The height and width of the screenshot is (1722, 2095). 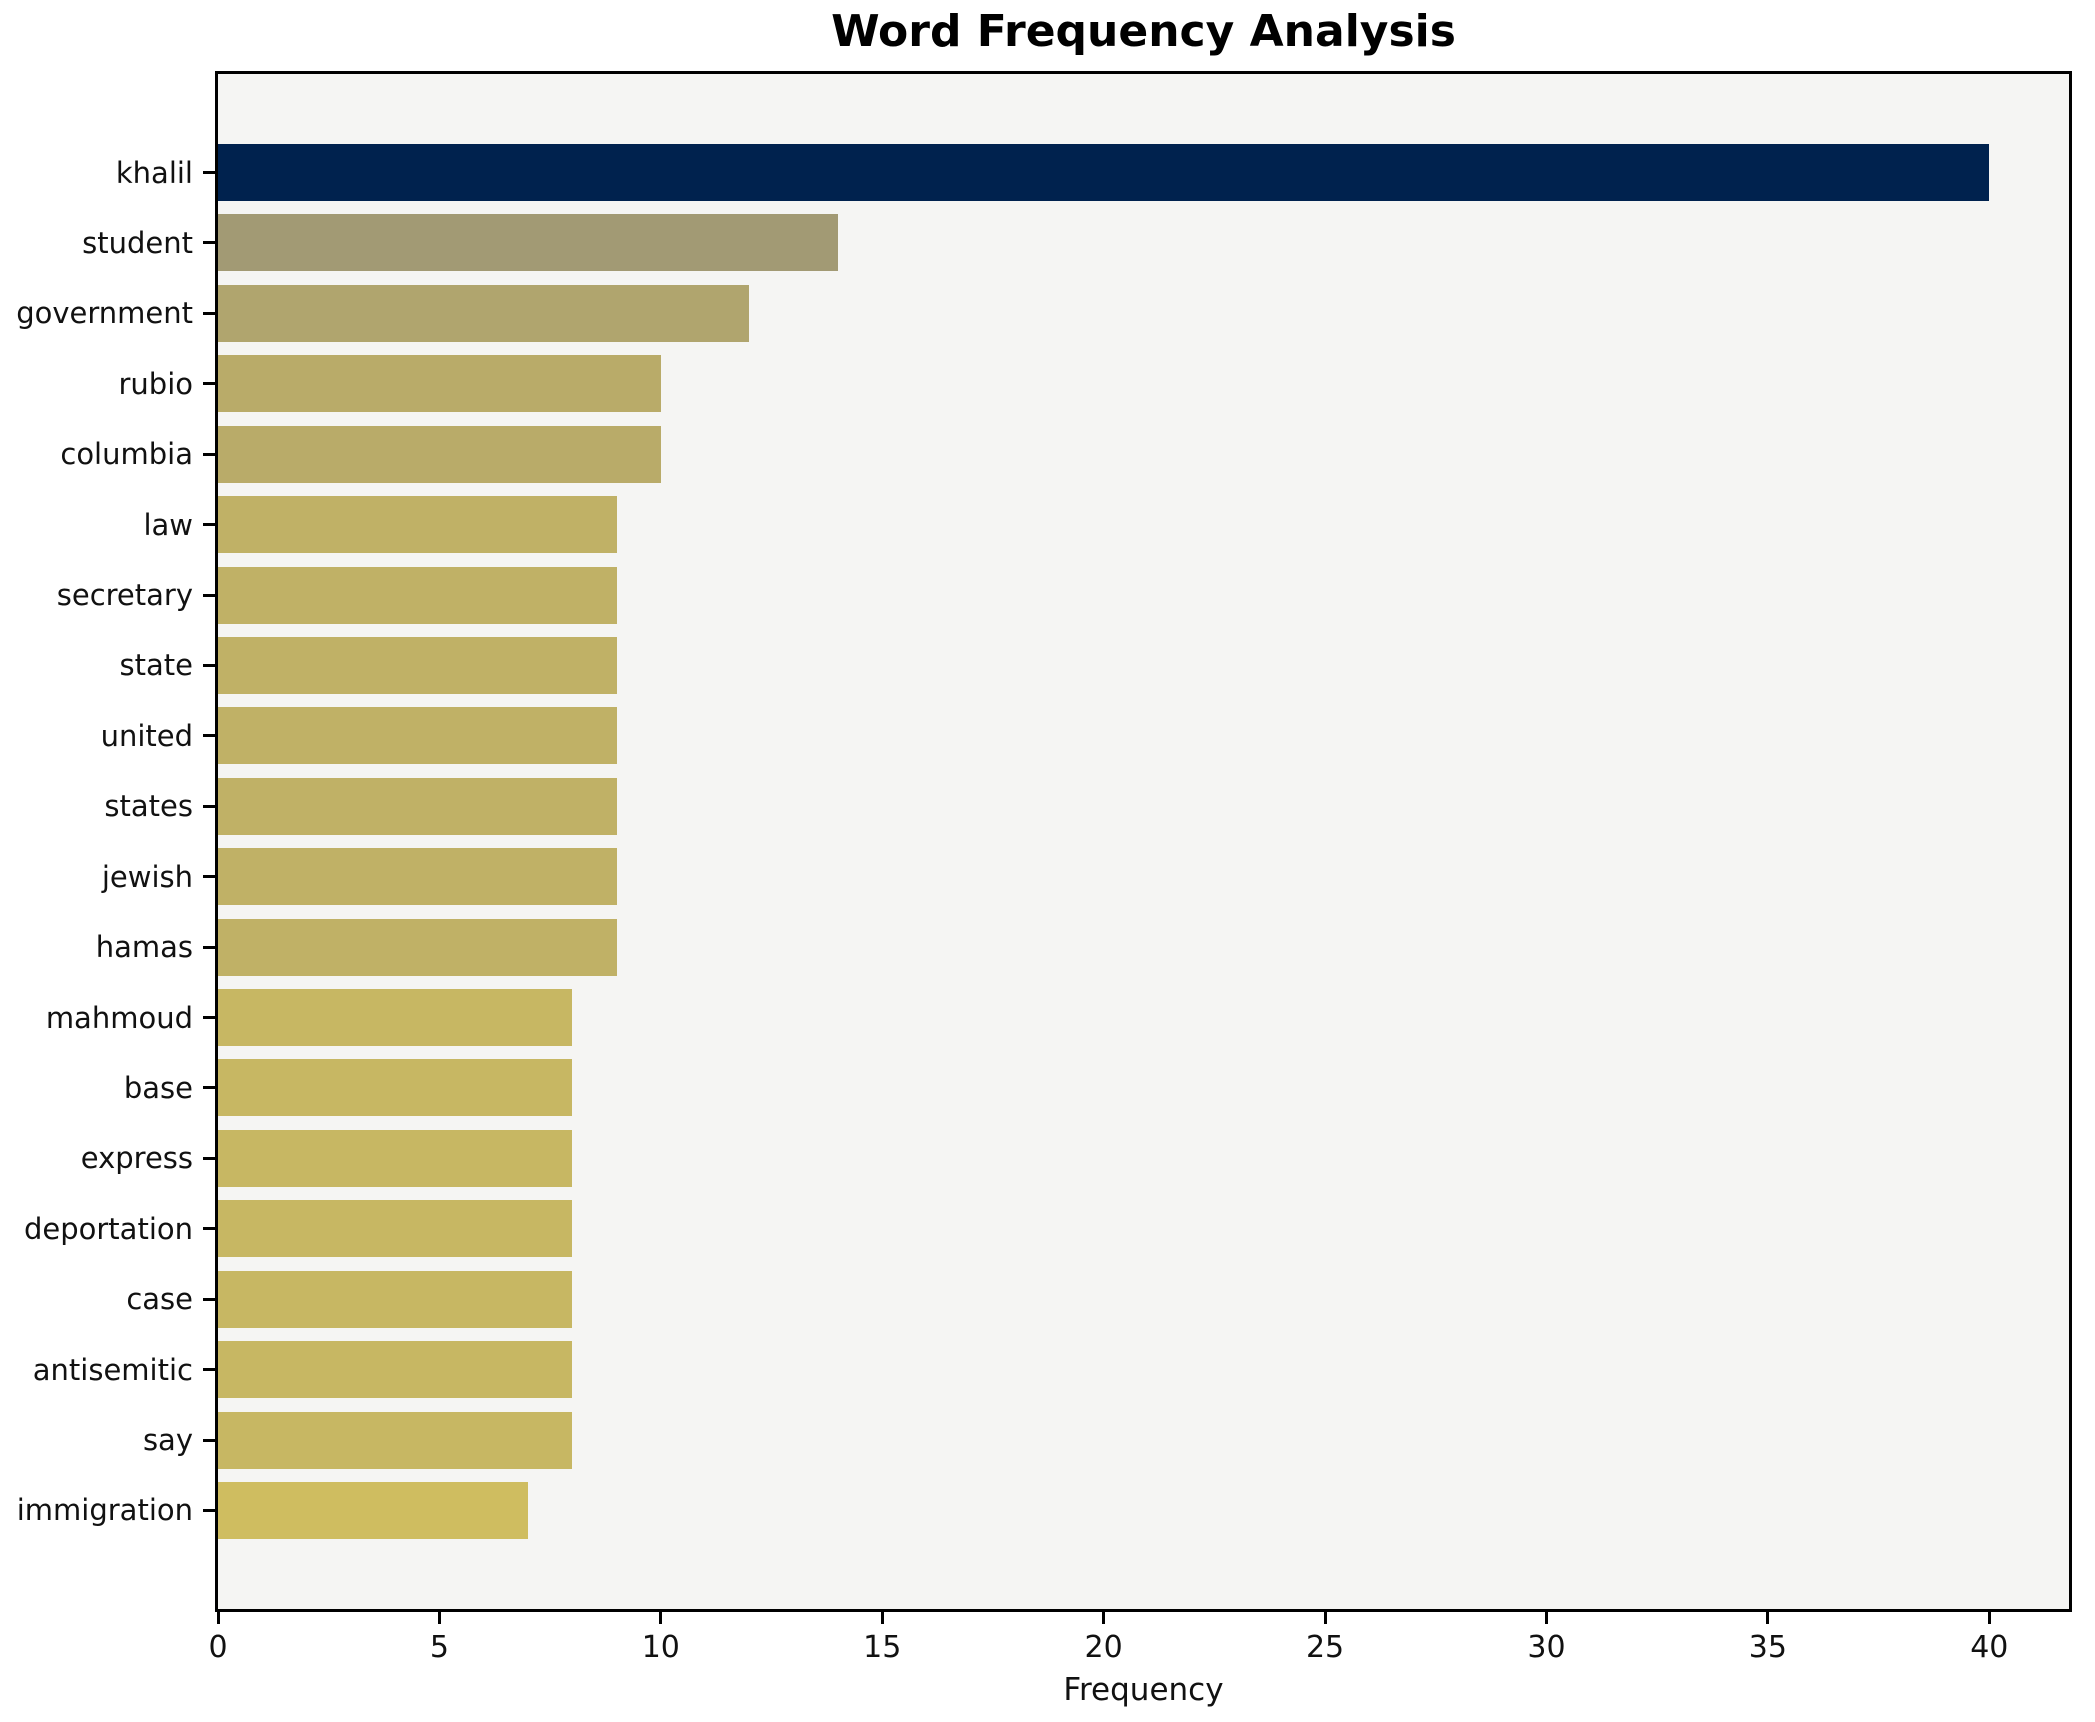 I want to click on bar-deportation, so click(x=395, y=1229).